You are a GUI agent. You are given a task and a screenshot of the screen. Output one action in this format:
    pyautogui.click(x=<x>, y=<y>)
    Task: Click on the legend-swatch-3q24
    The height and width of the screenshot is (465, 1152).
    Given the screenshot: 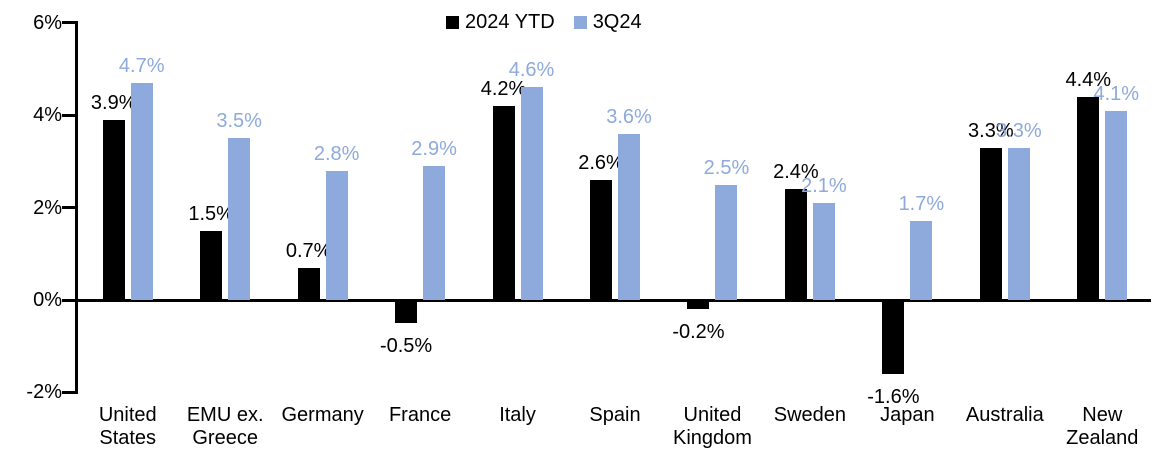 What is the action you would take?
    pyautogui.click(x=580, y=22)
    